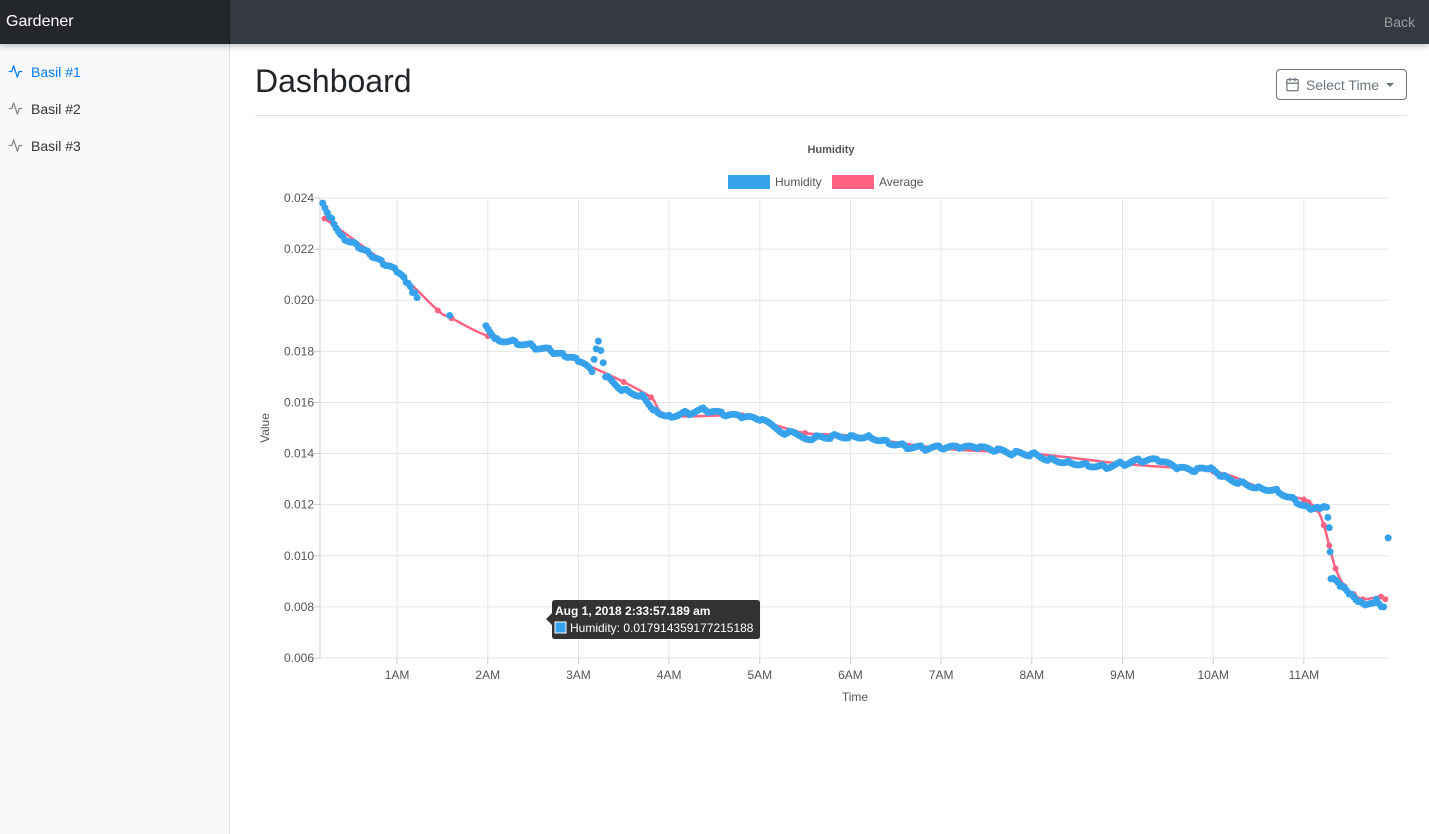  Describe the element at coordinates (299, 351) in the screenshot. I see `y-tick-label: 0.018` at that location.